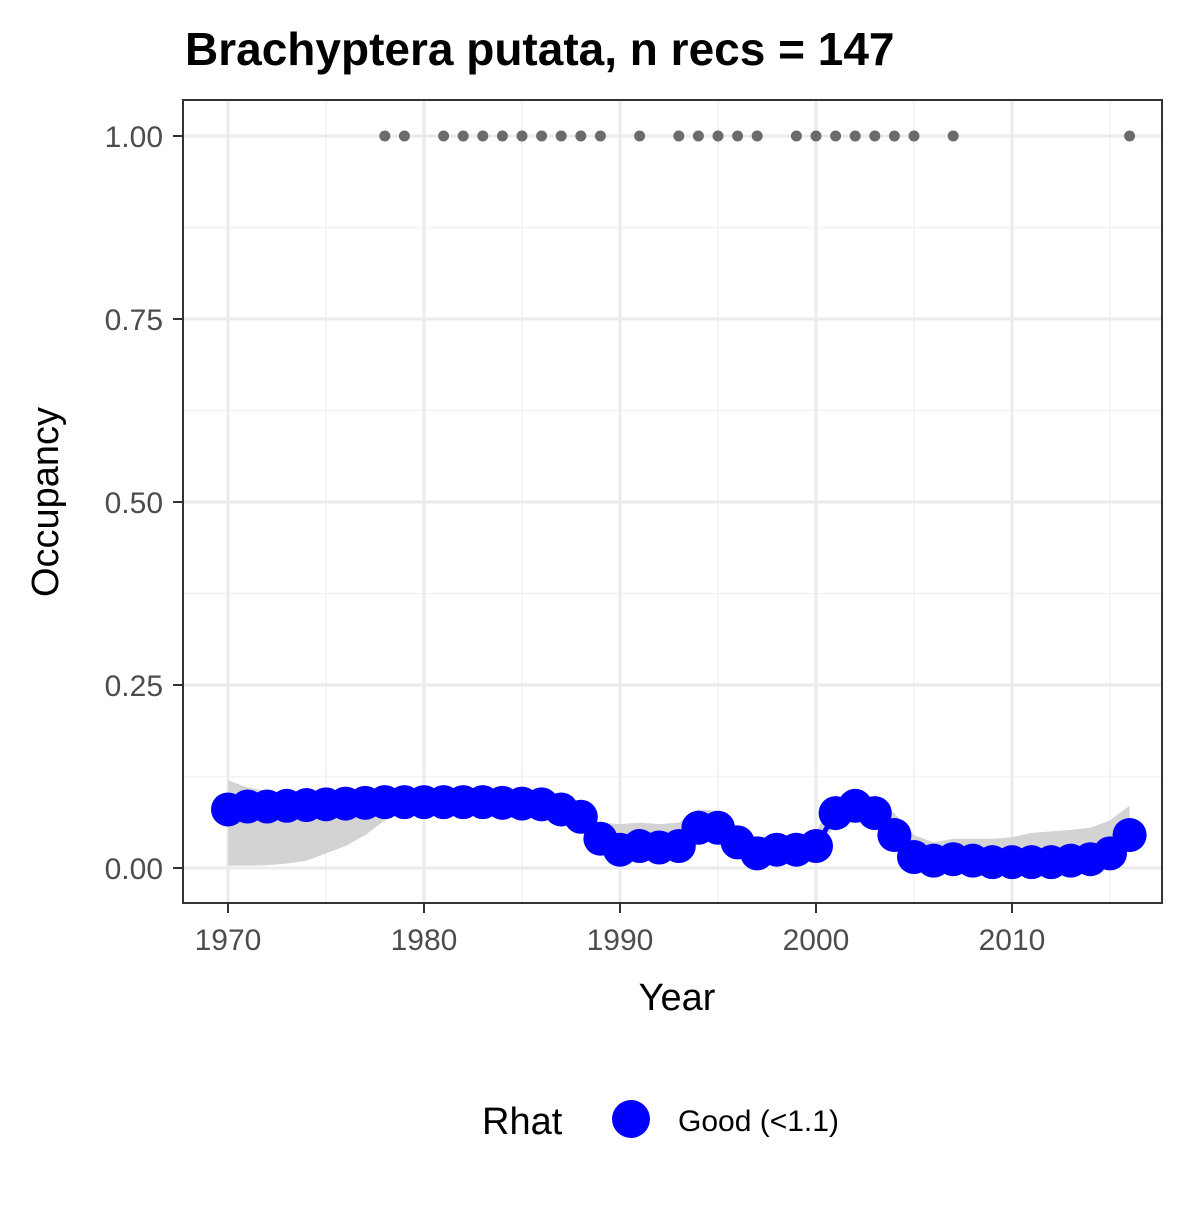 The image size is (1200, 1205). Describe the element at coordinates (1012, 940) in the screenshot. I see `x-tick-label: 2010` at that location.